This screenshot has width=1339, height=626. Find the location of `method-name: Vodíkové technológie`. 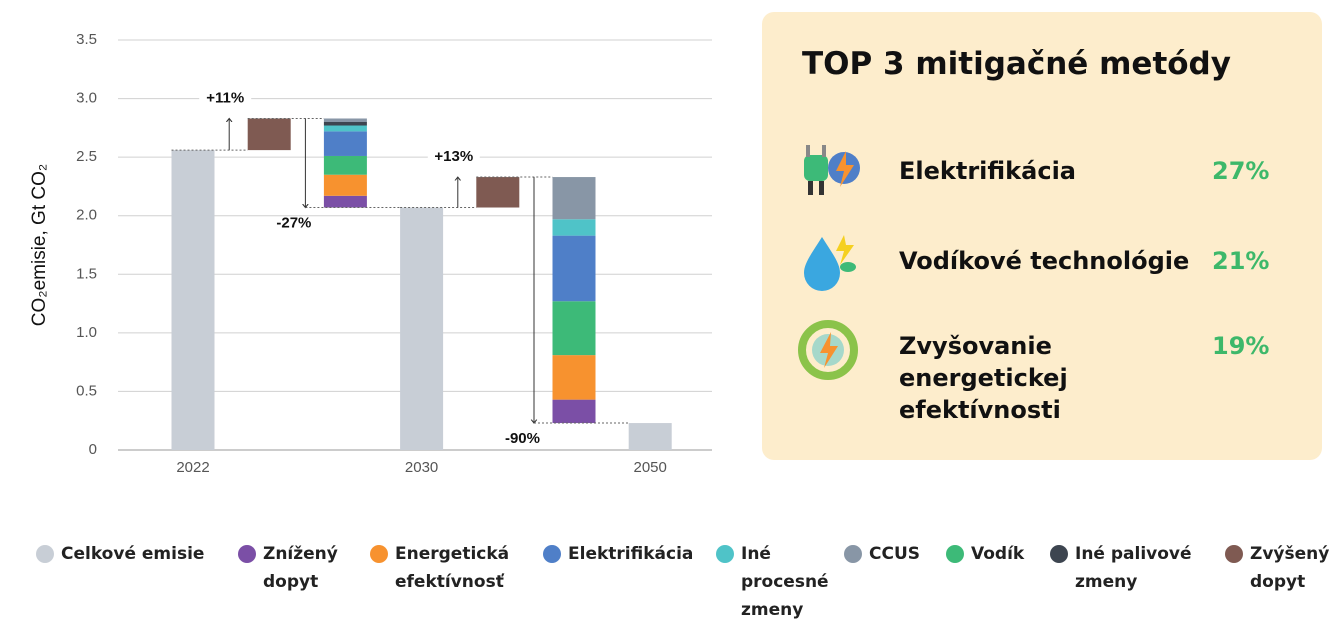

method-name: Vodíkové technológie is located at coordinates (1044, 261).